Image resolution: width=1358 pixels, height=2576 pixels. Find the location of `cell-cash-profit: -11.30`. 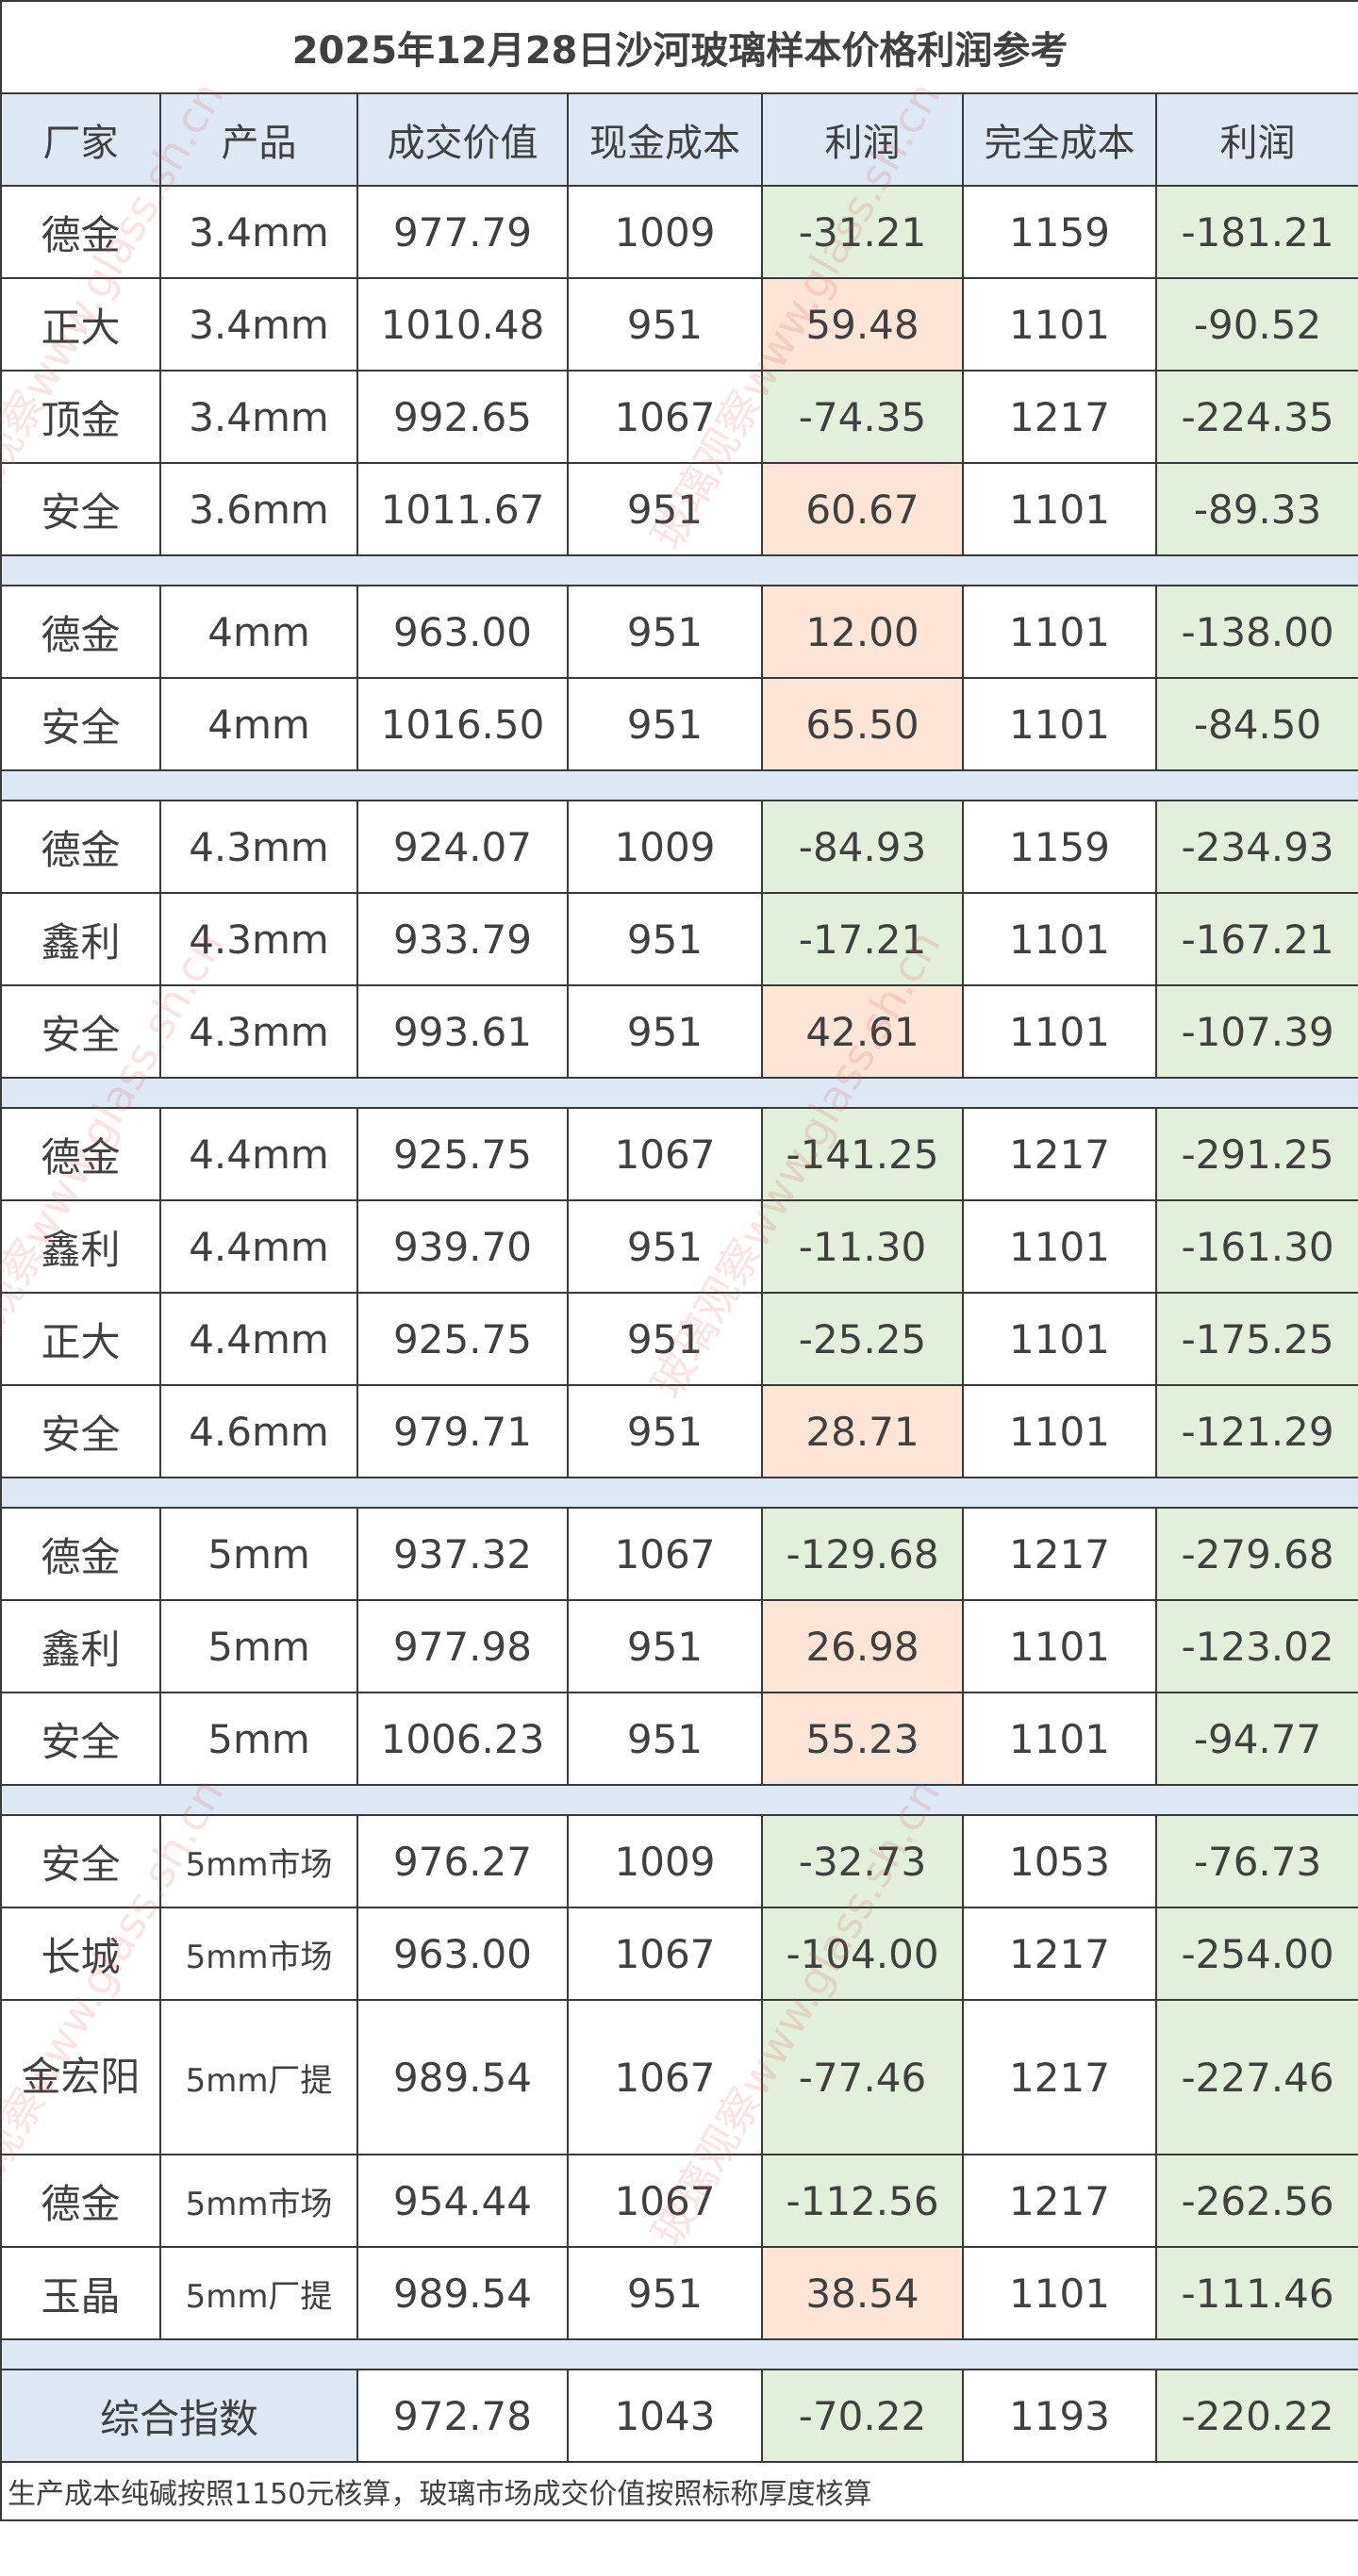

cell-cash-profit: -11.30 is located at coordinates (862, 1246).